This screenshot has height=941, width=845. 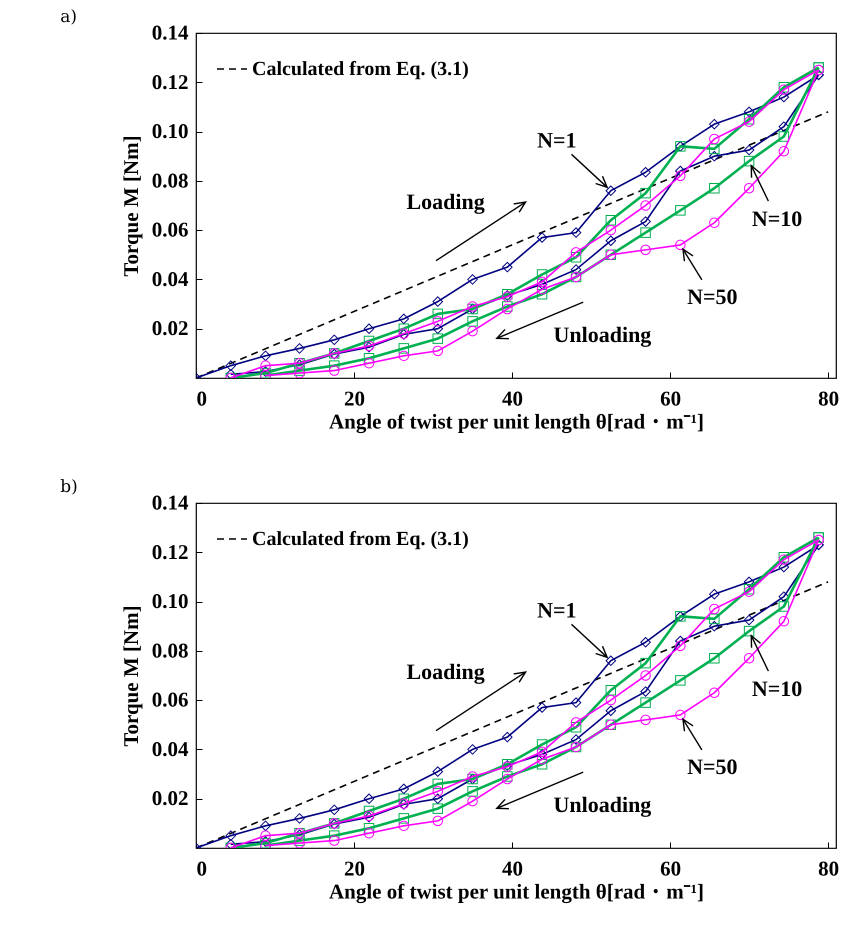 What do you see at coordinates (69, 487) in the screenshot?
I see `chart-title: b)` at bounding box center [69, 487].